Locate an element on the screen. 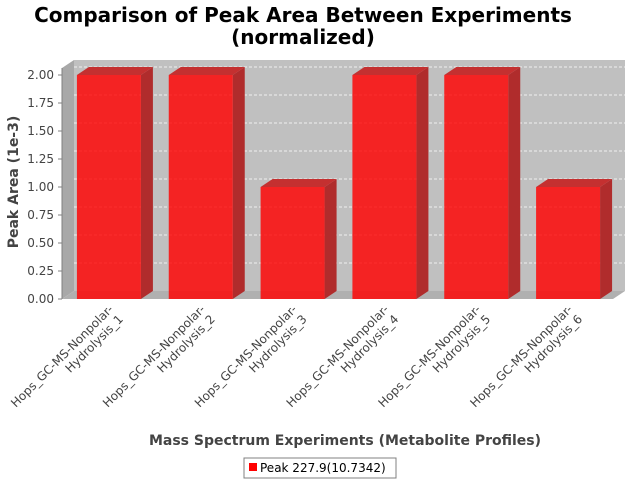 Image resolution: width=640 pixels, height=480 pixels. chart-title-line-2: (normalized) is located at coordinates (303, 37).